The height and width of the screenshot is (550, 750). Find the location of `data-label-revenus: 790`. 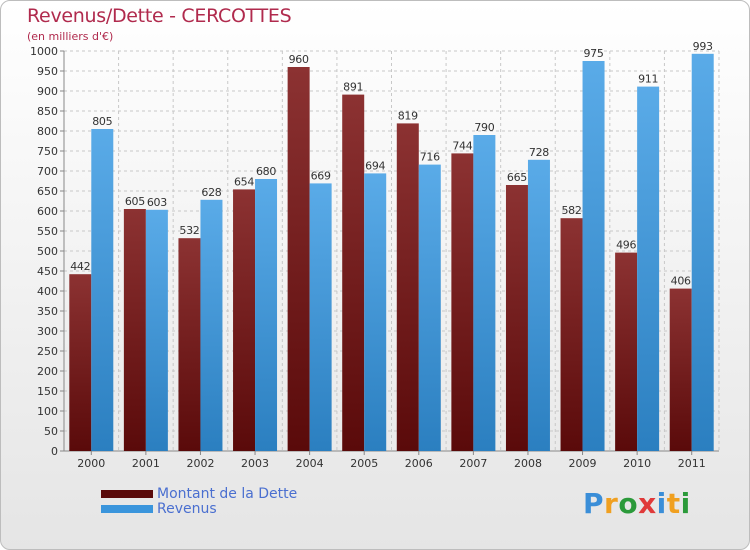

data-label-revenus: 790 is located at coordinates (484, 127).